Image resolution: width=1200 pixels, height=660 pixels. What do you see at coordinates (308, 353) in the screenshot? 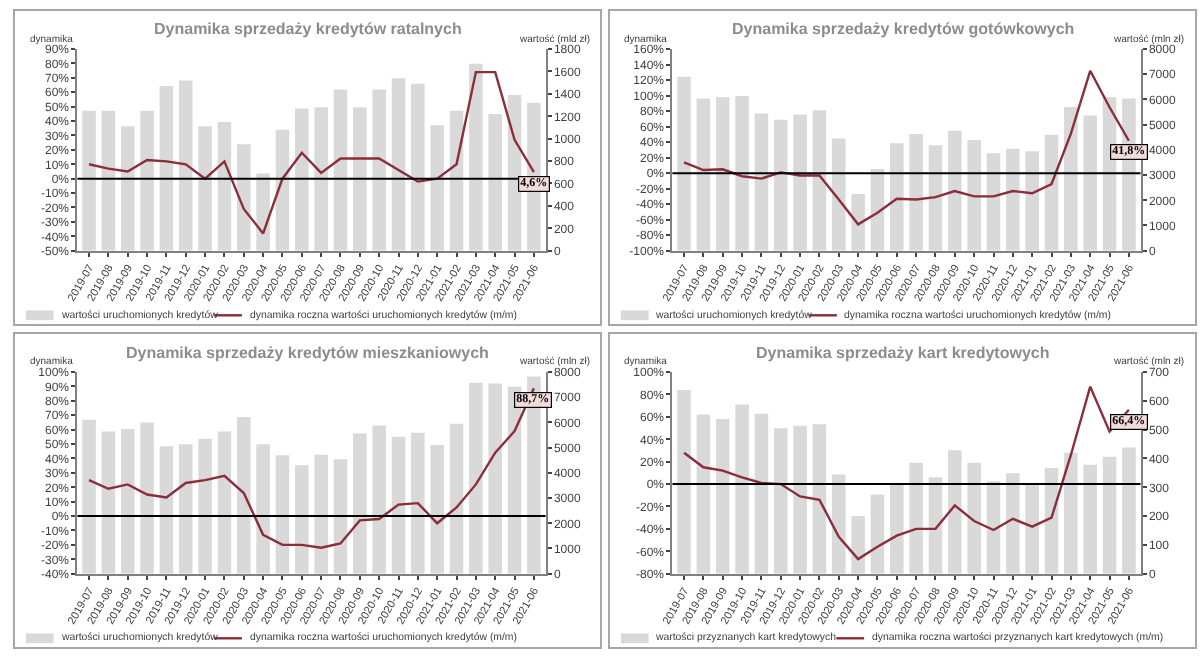
I see `chart-title: Dynamika sprzedaży kredytów mieszkaniowych` at bounding box center [308, 353].